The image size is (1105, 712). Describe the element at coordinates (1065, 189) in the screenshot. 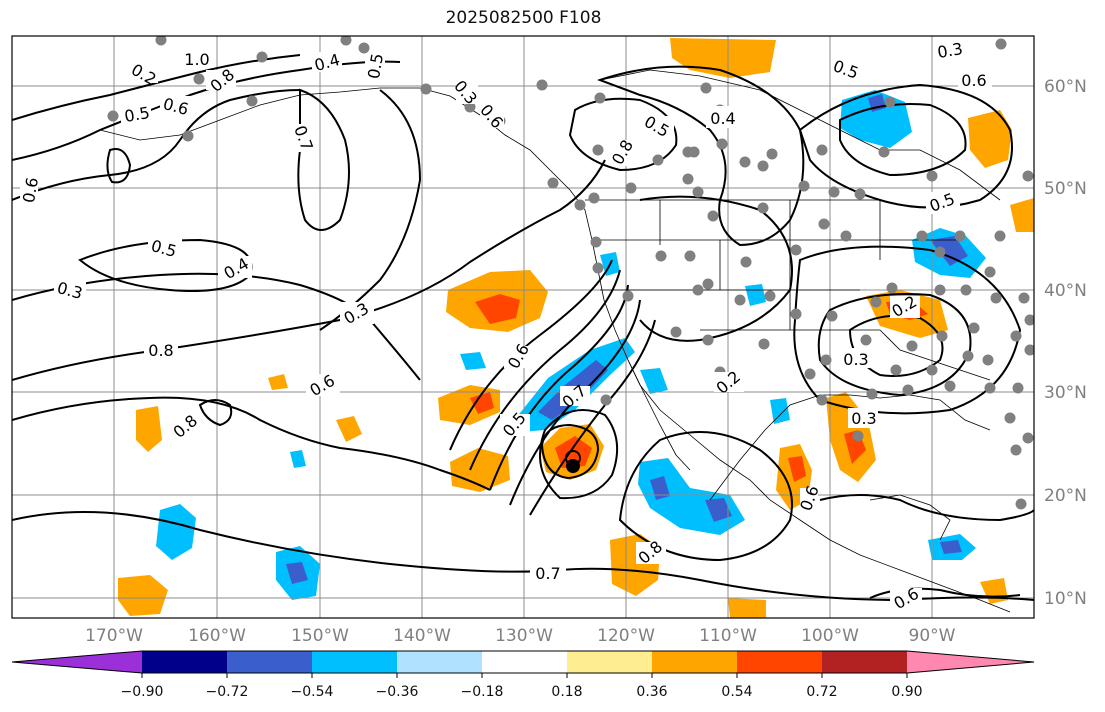

I see `lat-label: 50°N` at that location.